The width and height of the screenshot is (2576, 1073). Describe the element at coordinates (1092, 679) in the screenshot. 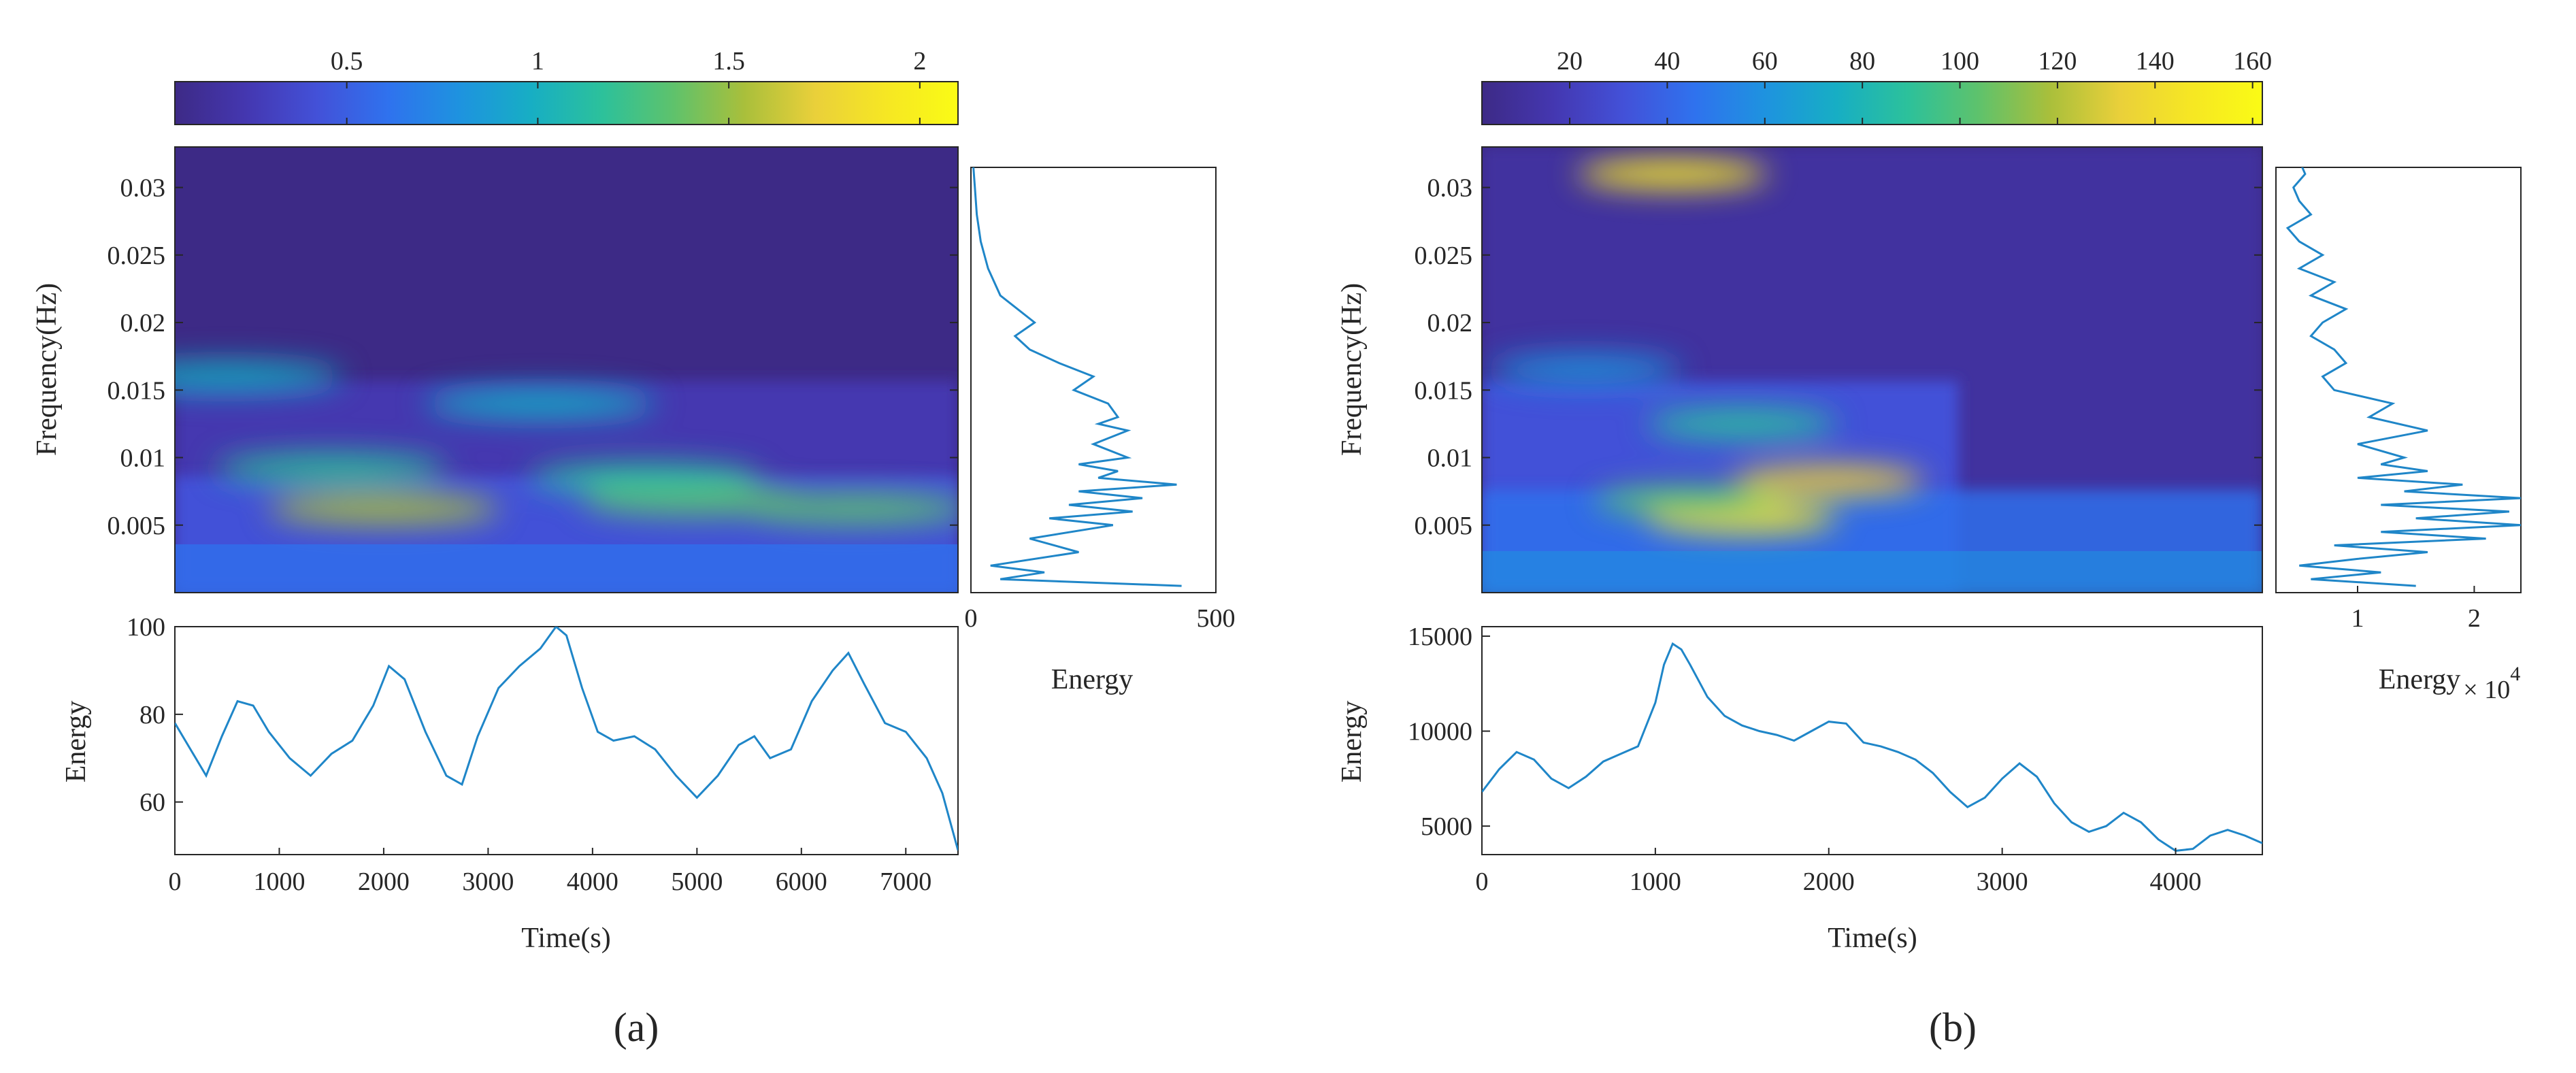

I see `marginal-a-xlabel: Energy` at that location.